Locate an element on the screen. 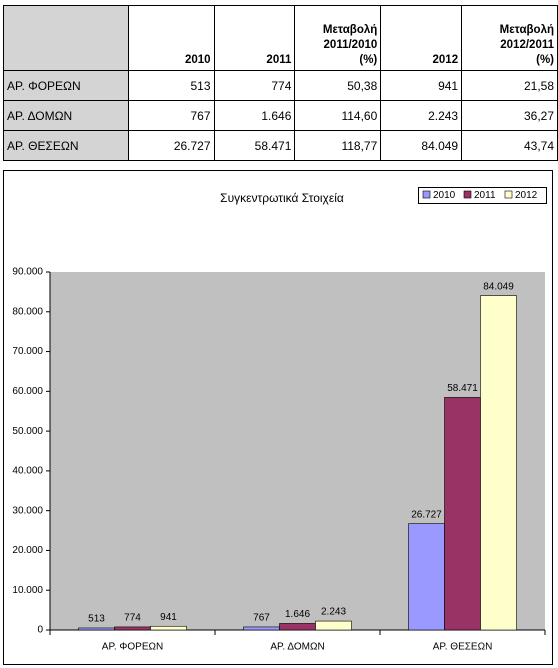  table-row: ΑΡ. ΦΟΡΕΩΝ 513 774 50,38 941 21,58 is located at coordinates (280, 85).